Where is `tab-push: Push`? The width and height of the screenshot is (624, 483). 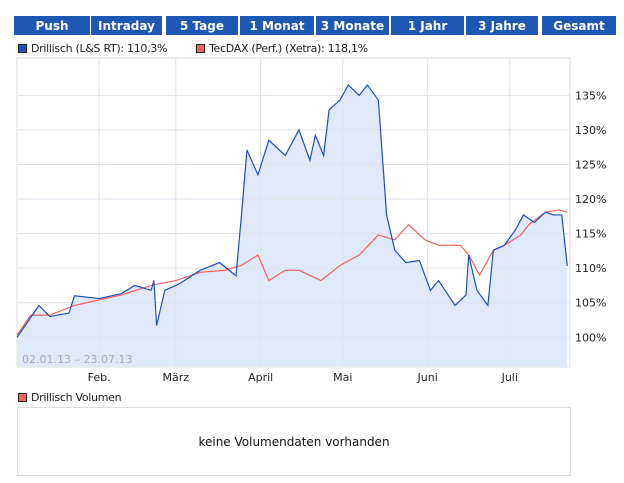
tab-push: Push is located at coordinates (52, 25).